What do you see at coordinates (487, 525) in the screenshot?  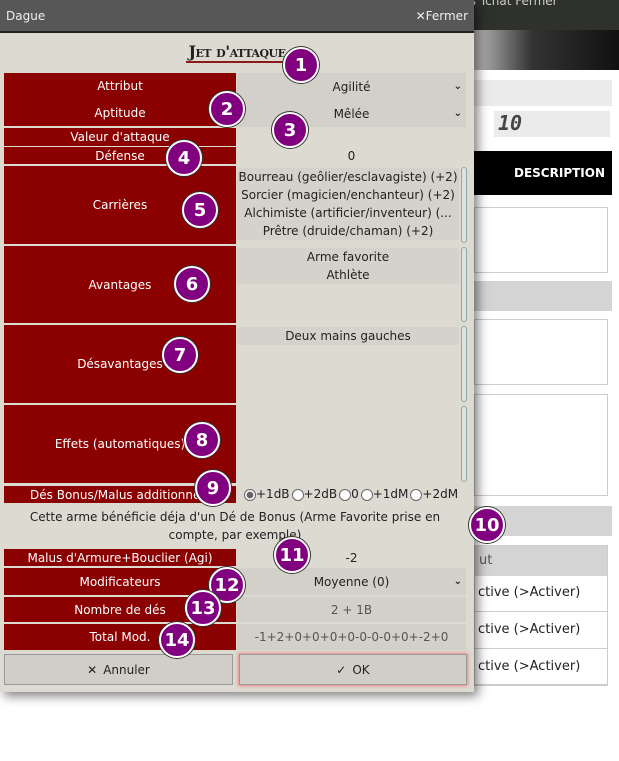 I see `annotation-badge: 10` at bounding box center [487, 525].